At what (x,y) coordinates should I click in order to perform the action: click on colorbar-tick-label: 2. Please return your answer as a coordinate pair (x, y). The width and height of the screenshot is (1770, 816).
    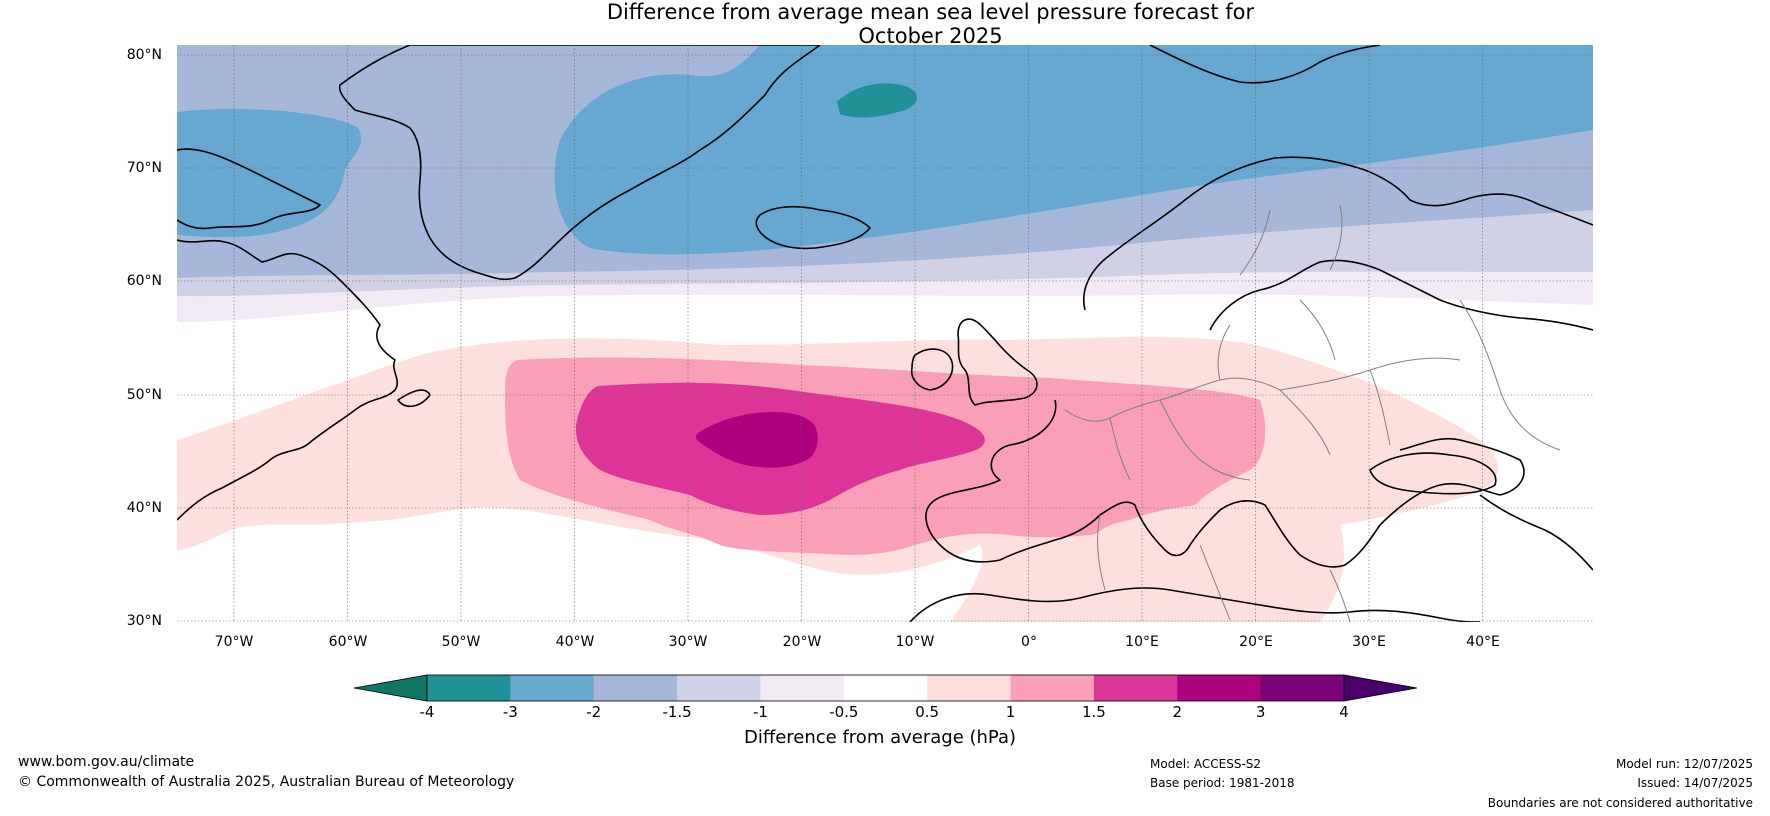
    Looking at the image, I should click on (1177, 712).